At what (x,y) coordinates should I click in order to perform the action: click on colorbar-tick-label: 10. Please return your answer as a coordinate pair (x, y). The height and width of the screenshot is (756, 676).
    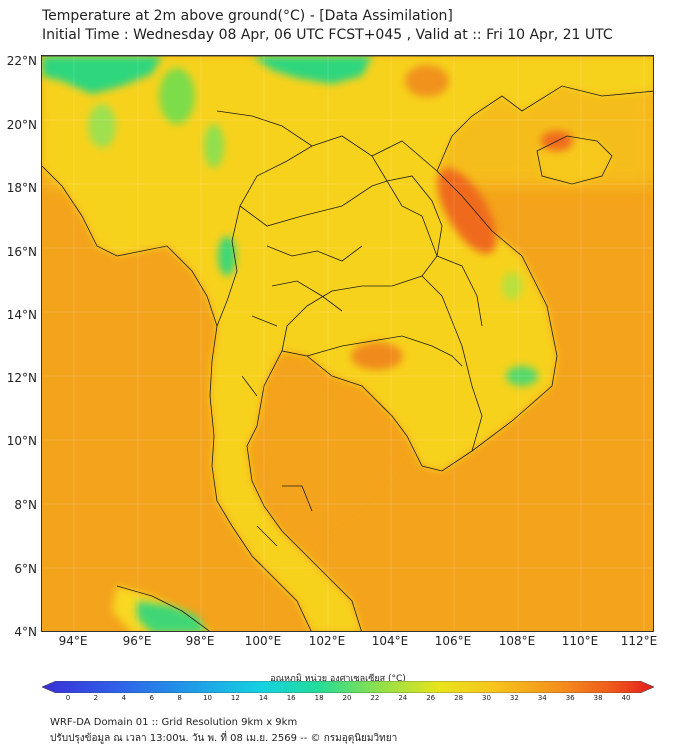
    Looking at the image, I should click on (207, 698).